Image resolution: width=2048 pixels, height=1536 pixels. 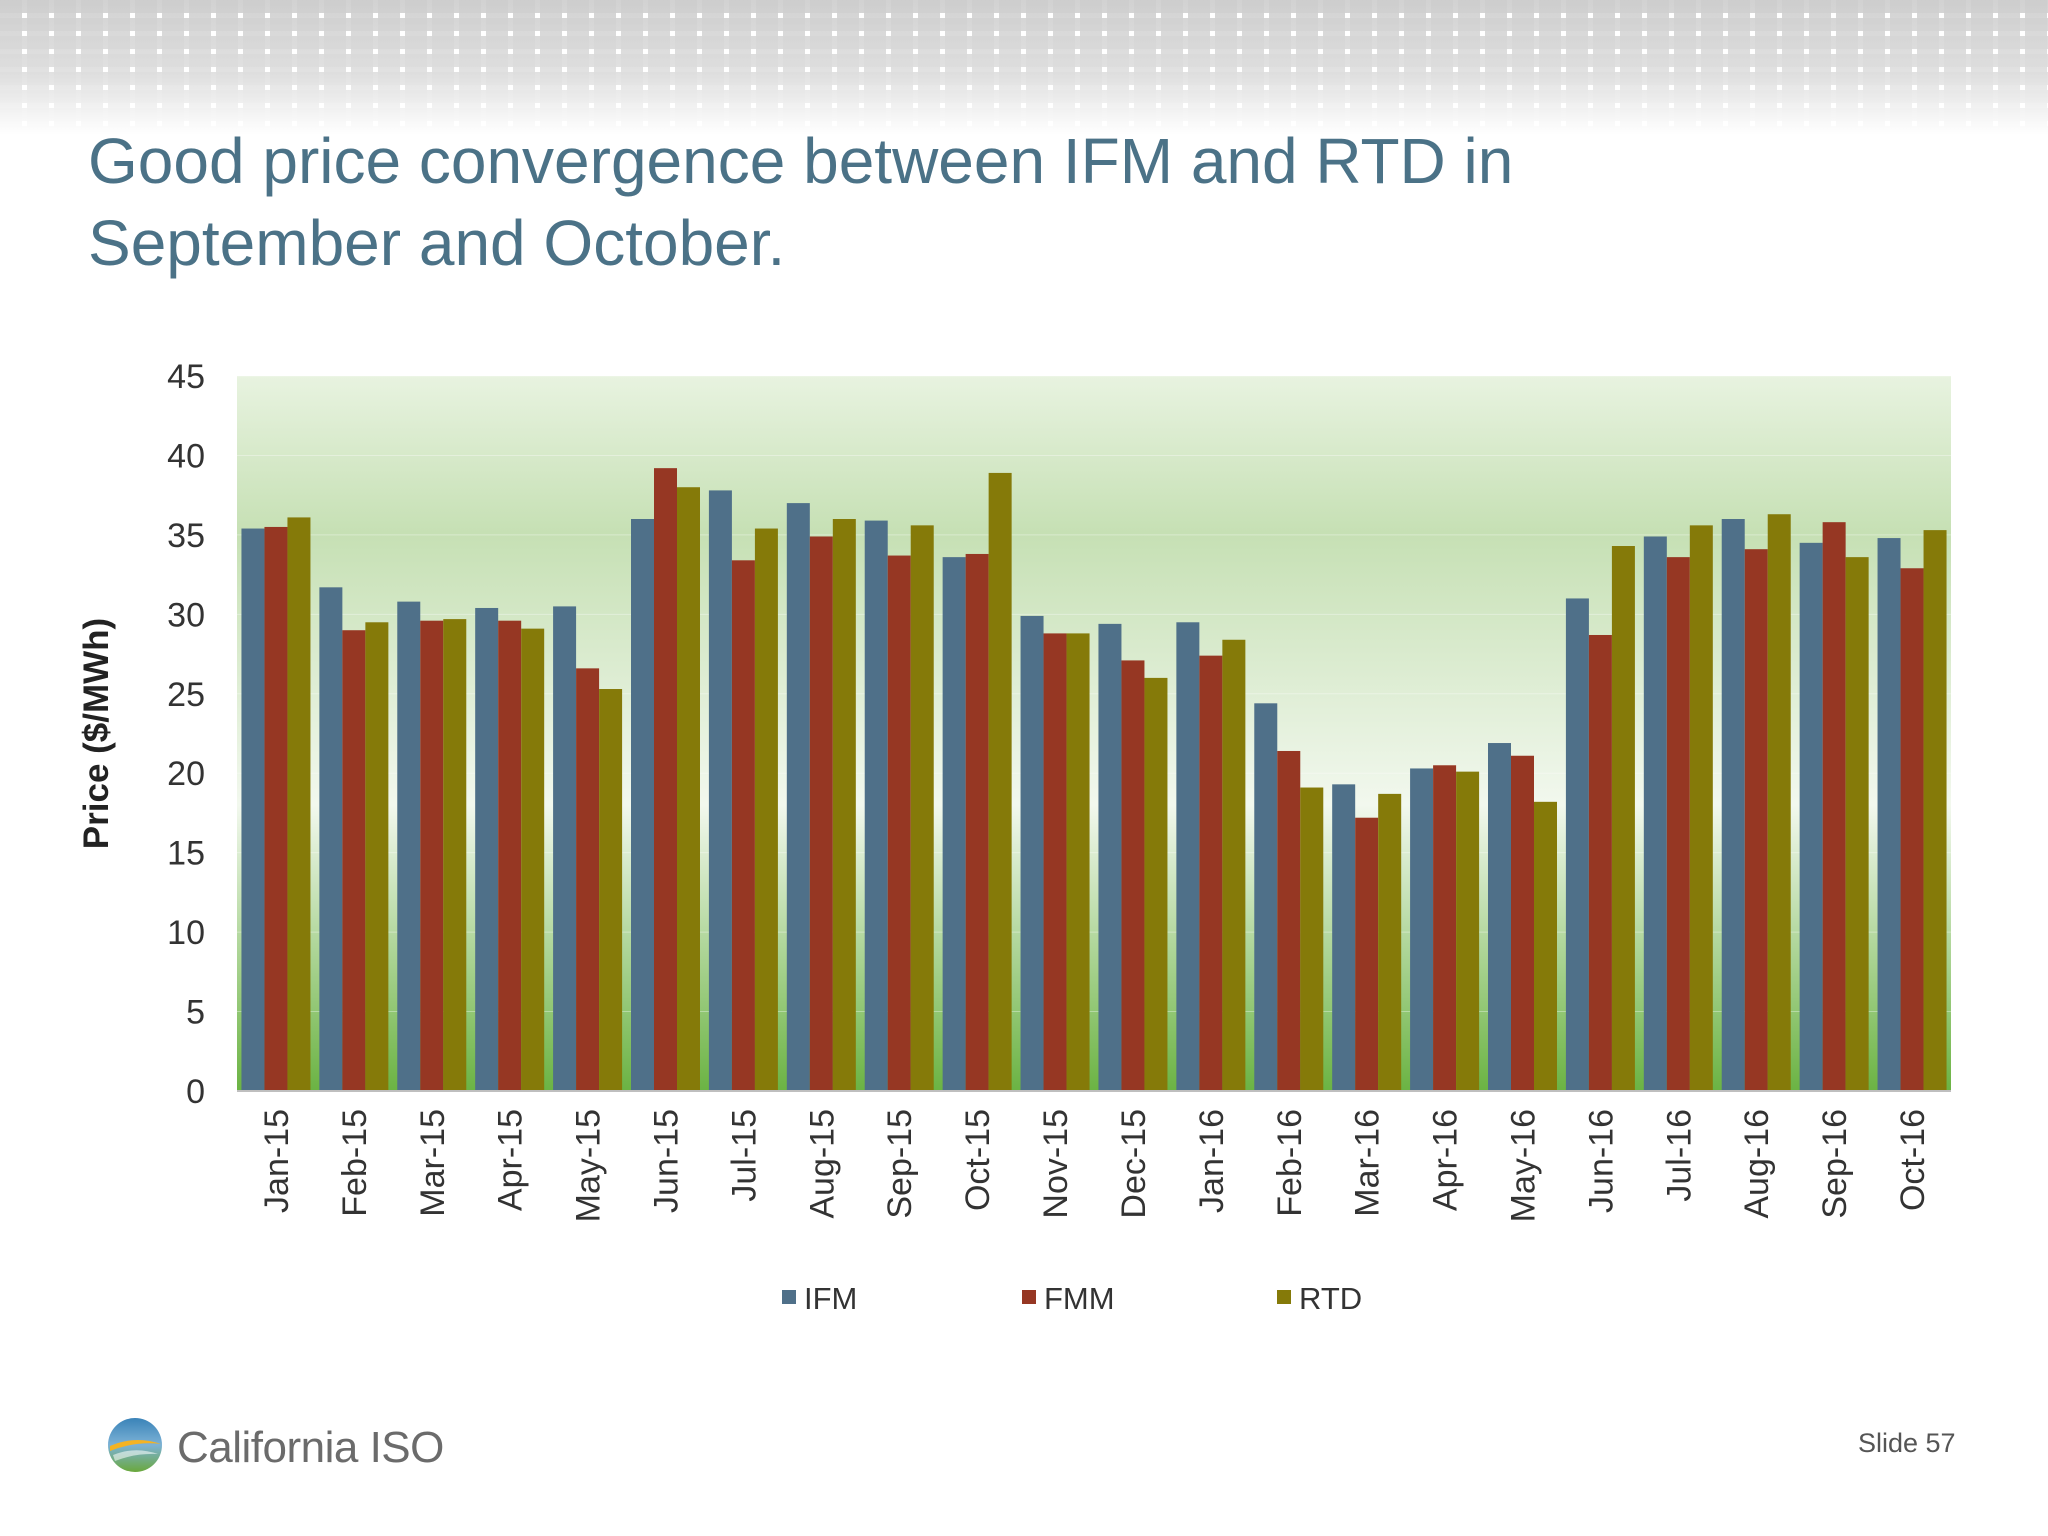 What do you see at coordinates (1330, 1298) in the screenshot?
I see `legend-label: RTD` at bounding box center [1330, 1298].